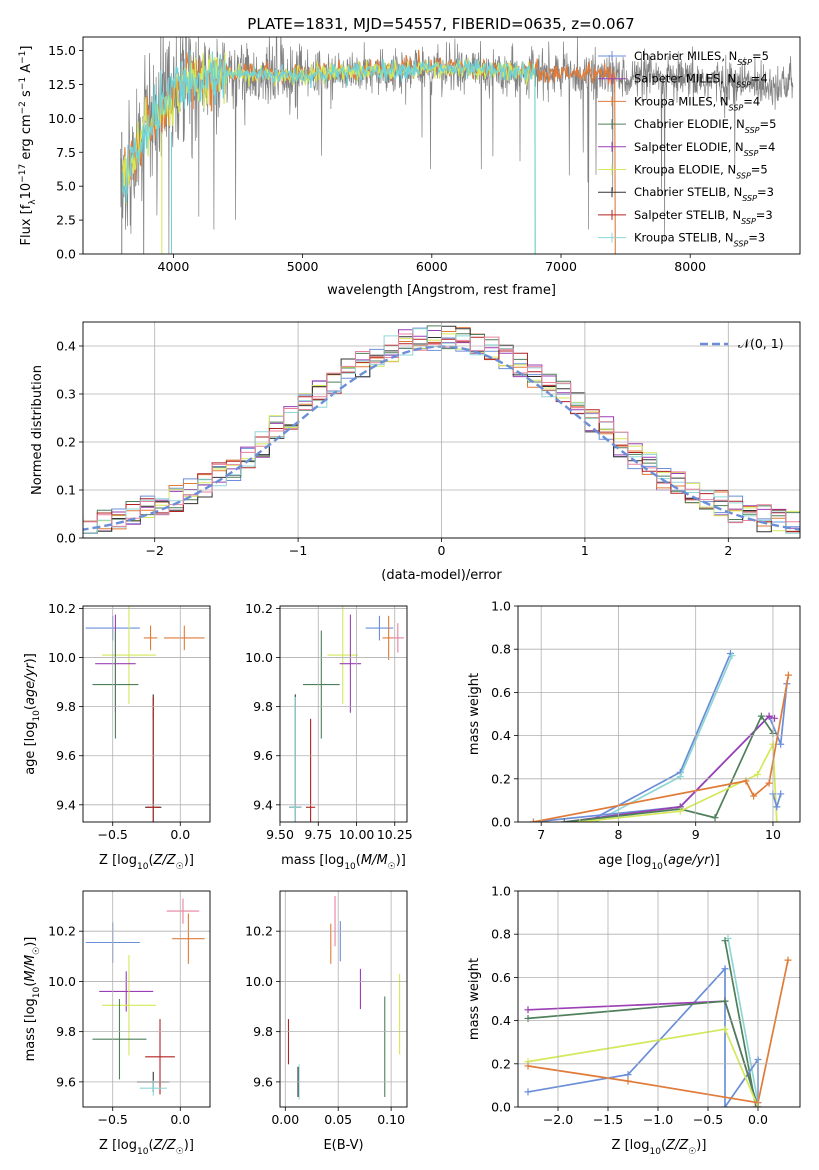 The height and width of the screenshot is (1170, 819). What do you see at coordinates (697, 103) in the screenshot?
I see `legend-label: Kroupa MILES, NSSP=4` at bounding box center [697, 103].